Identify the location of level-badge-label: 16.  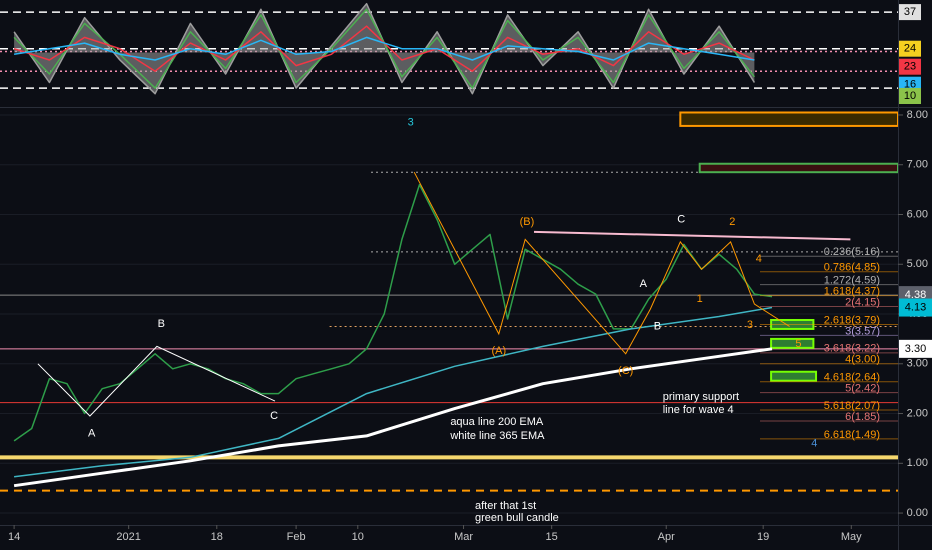
(910, 85).